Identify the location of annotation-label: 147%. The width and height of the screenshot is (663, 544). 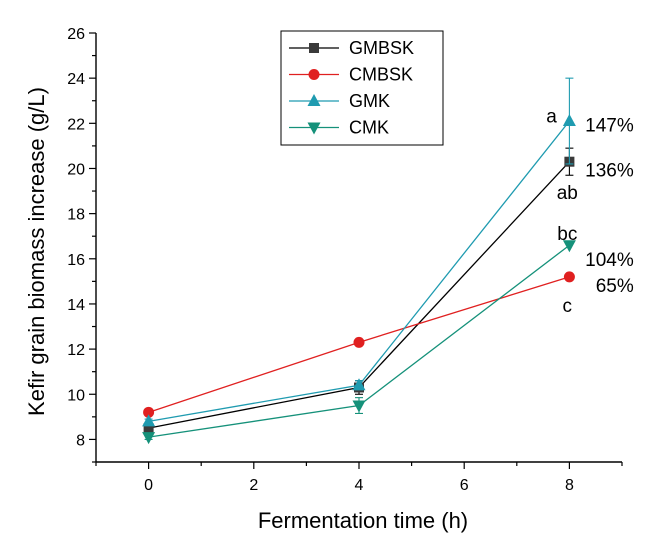
(609, 125).